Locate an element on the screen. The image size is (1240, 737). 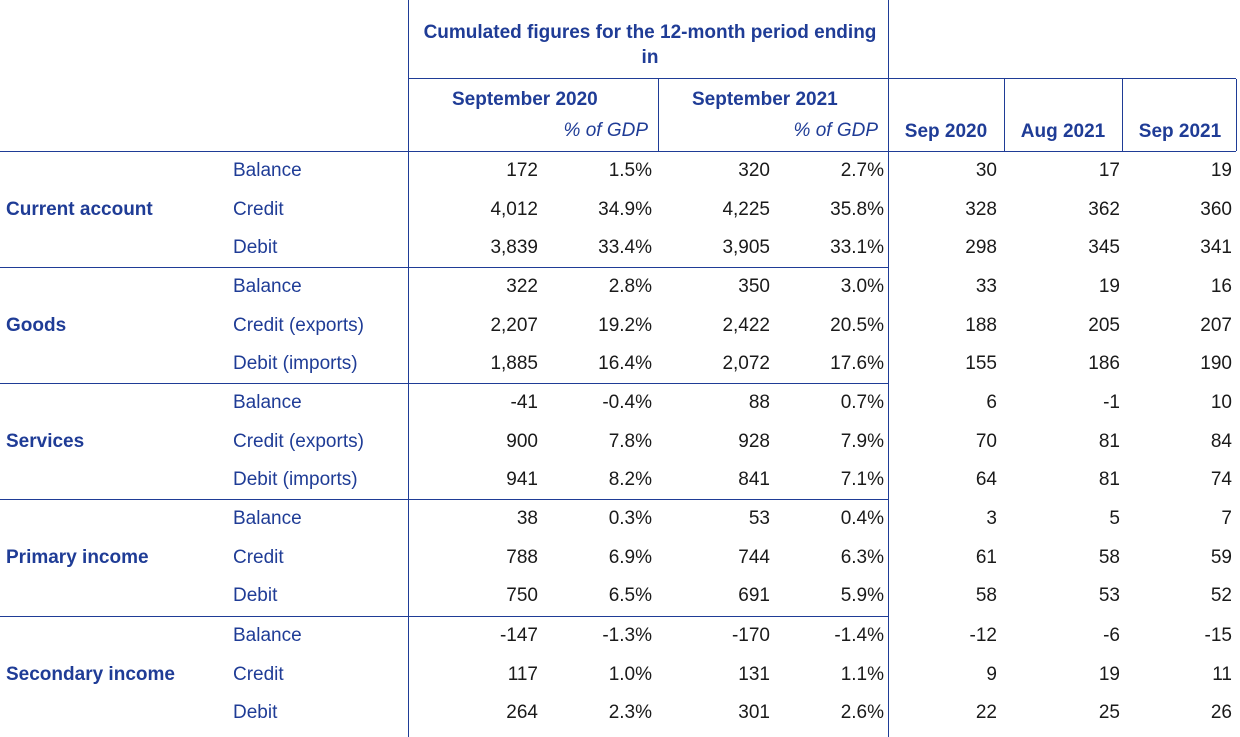
header-divider-m3 is located at coordinates (1236, 115).